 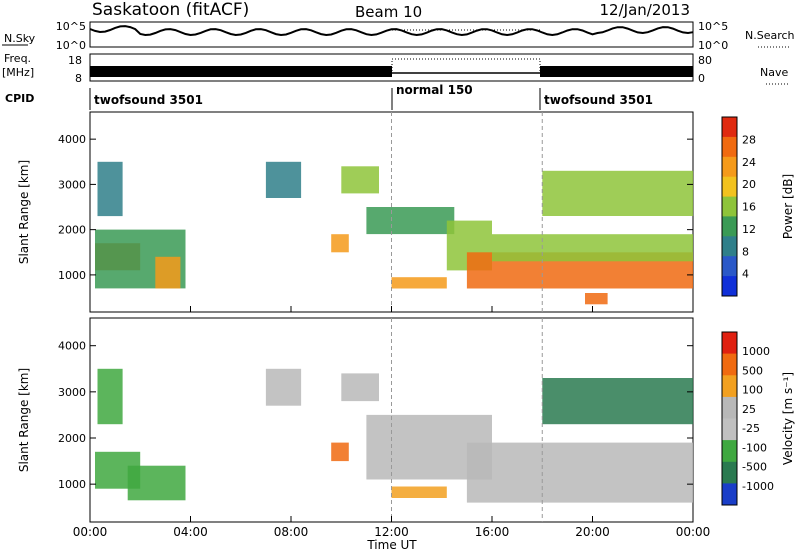 What do you see at coordinates (391, 545) in the screenshot?
I see `x-axis-label: Time UT` at bounding box center [391, 545].